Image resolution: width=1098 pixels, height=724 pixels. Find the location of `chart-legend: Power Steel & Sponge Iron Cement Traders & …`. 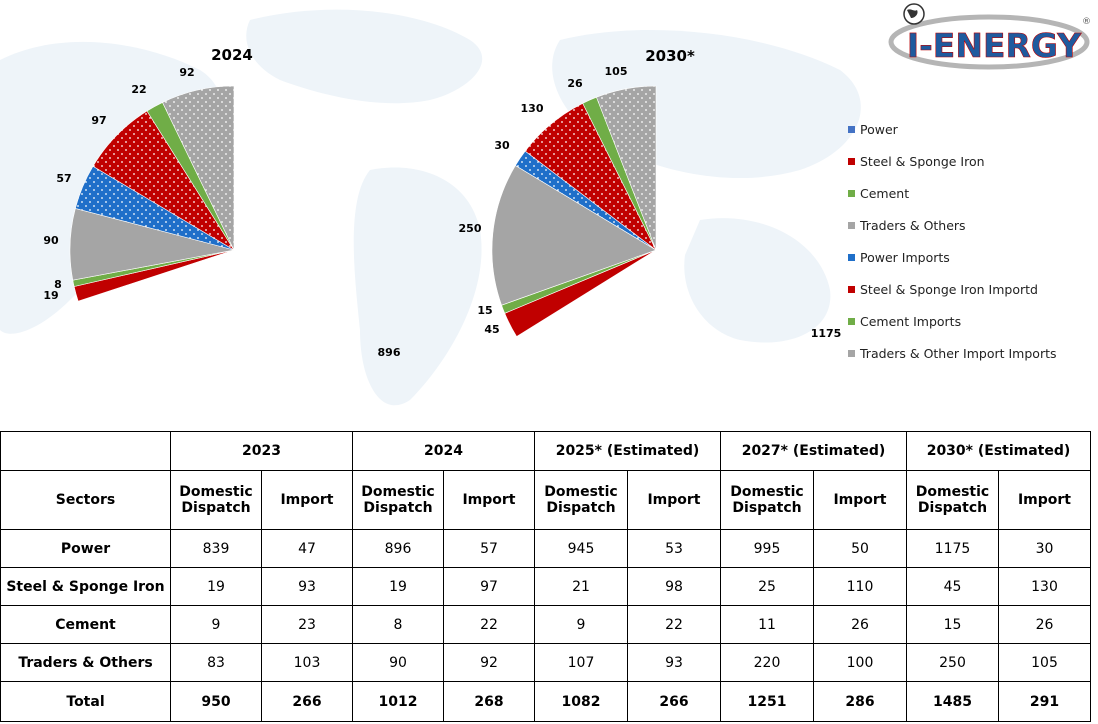

chart-legend: Power Steel & Sponge Iron Cement Traders & … is located at coordinates (968, 241).